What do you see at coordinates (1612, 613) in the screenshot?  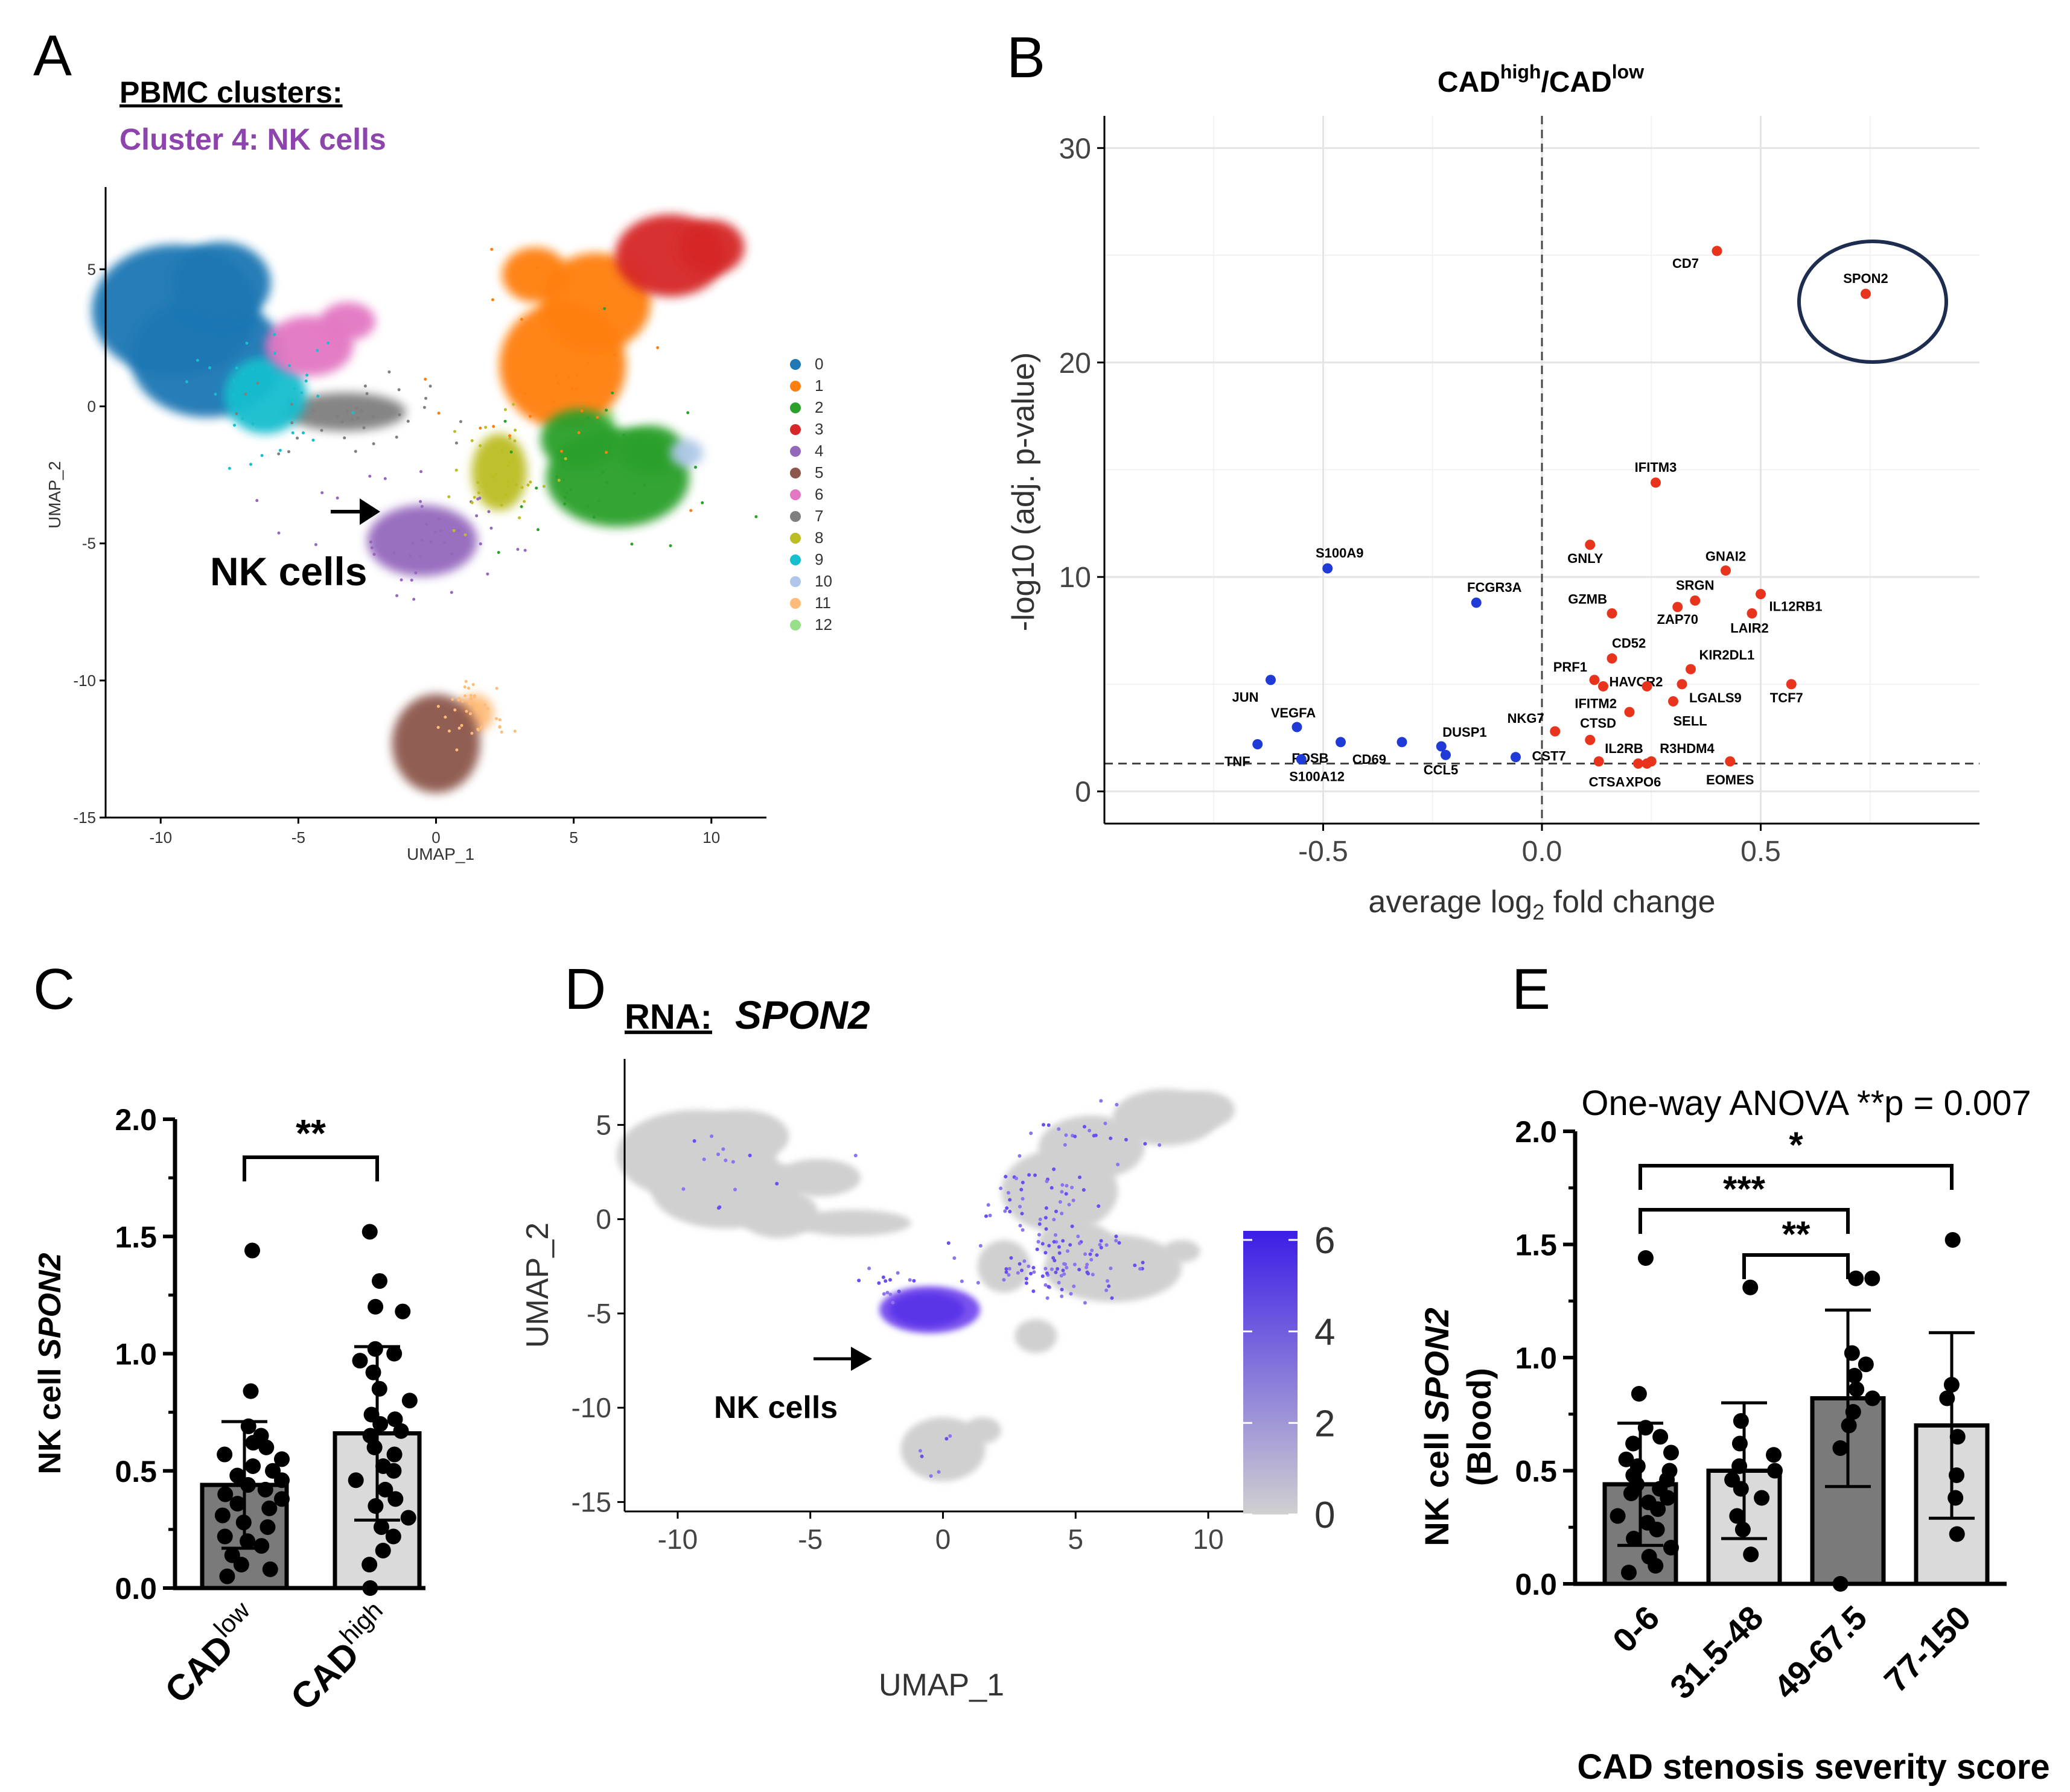 I see `volcano-point-gzmb` at bounding box center [1612, 613].